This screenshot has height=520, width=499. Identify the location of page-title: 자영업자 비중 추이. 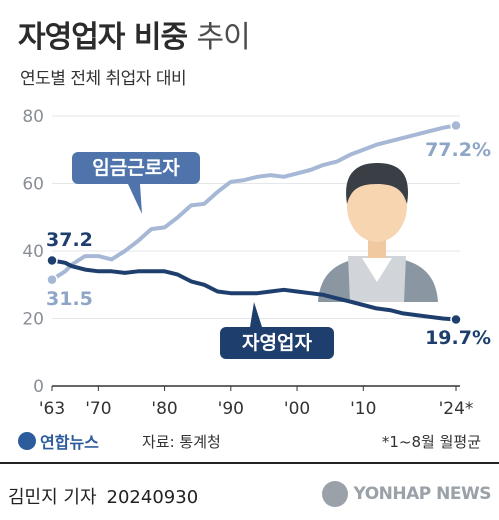
(134, 34).